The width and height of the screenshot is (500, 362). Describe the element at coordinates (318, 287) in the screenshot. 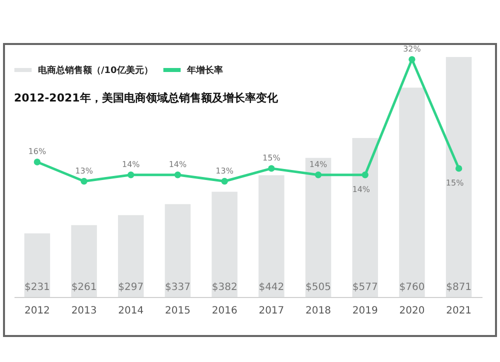

I see `data-label: $505` at that location.